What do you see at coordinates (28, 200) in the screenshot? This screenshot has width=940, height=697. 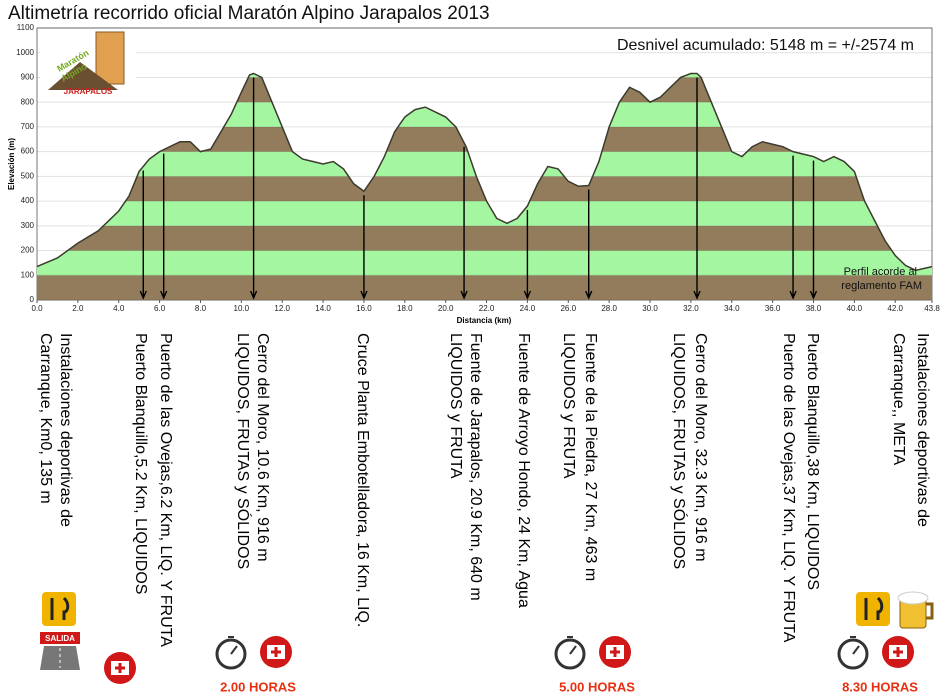 I see `y-tick-label: 400` at bounding box center [28, 200].